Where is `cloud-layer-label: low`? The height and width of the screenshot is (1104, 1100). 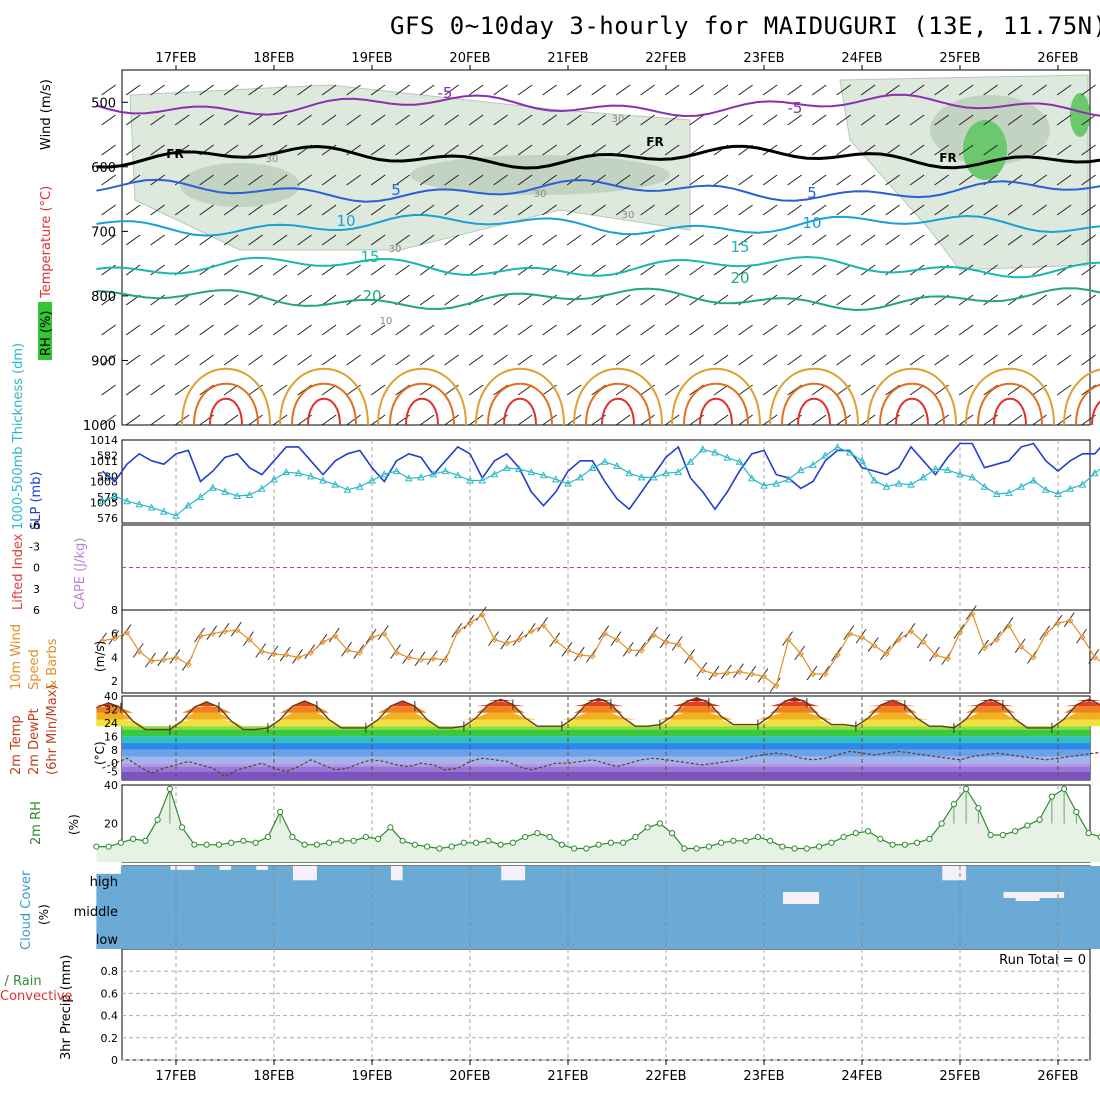
cloud-layer-label: low is located at coordinates (107, 940).